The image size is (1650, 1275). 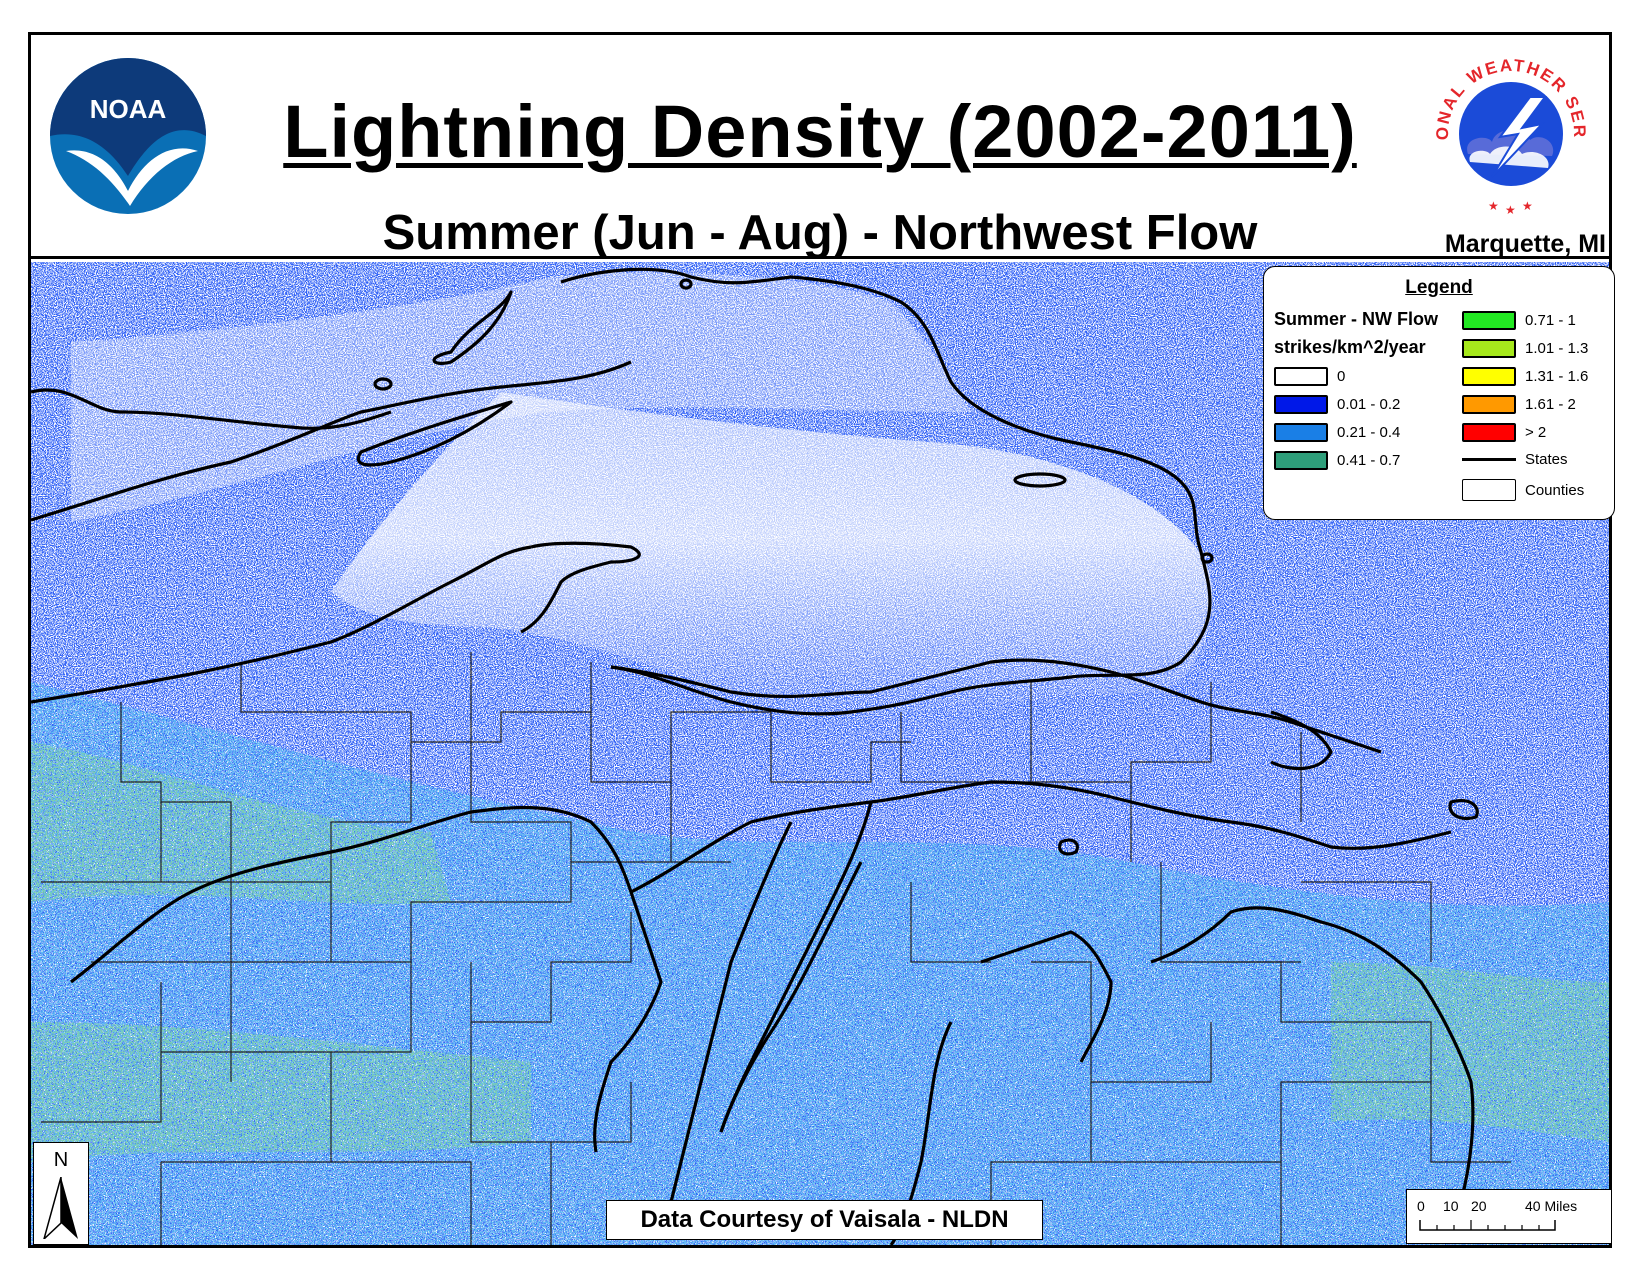 What do you see at coordinates (1508, 129) in the screenshot?
I see `nws-logo: NATIONAL WEATHER SERVICE ★ ★ ★` at bounding box center [1508, 129].